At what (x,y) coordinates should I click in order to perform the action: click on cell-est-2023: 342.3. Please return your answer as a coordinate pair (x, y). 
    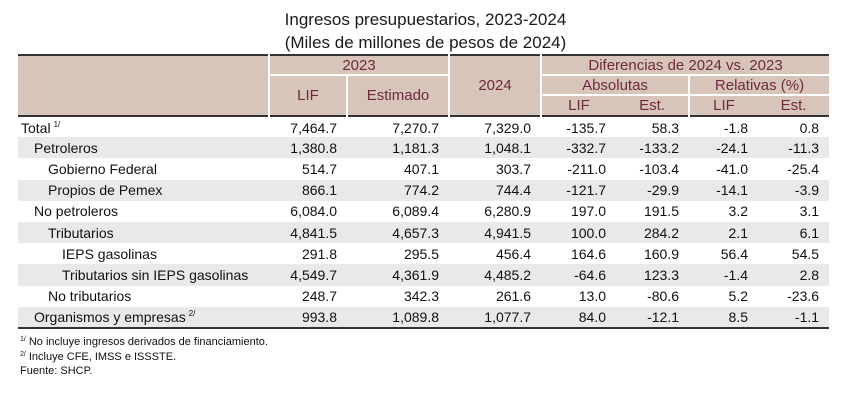
    Looking at the image, I should click on (421, 296).